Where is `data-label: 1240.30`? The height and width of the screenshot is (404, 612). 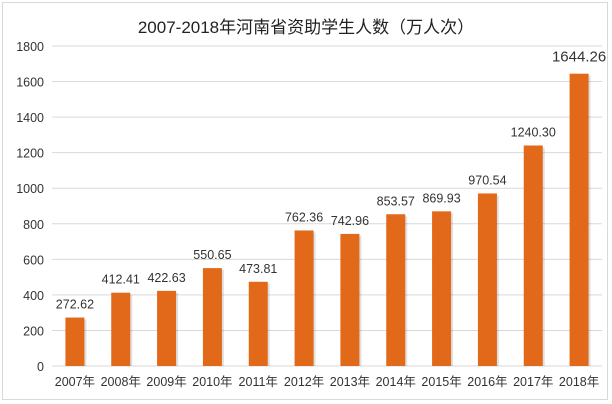
data-label: 1240.30 is located at coordinates (533, 133).